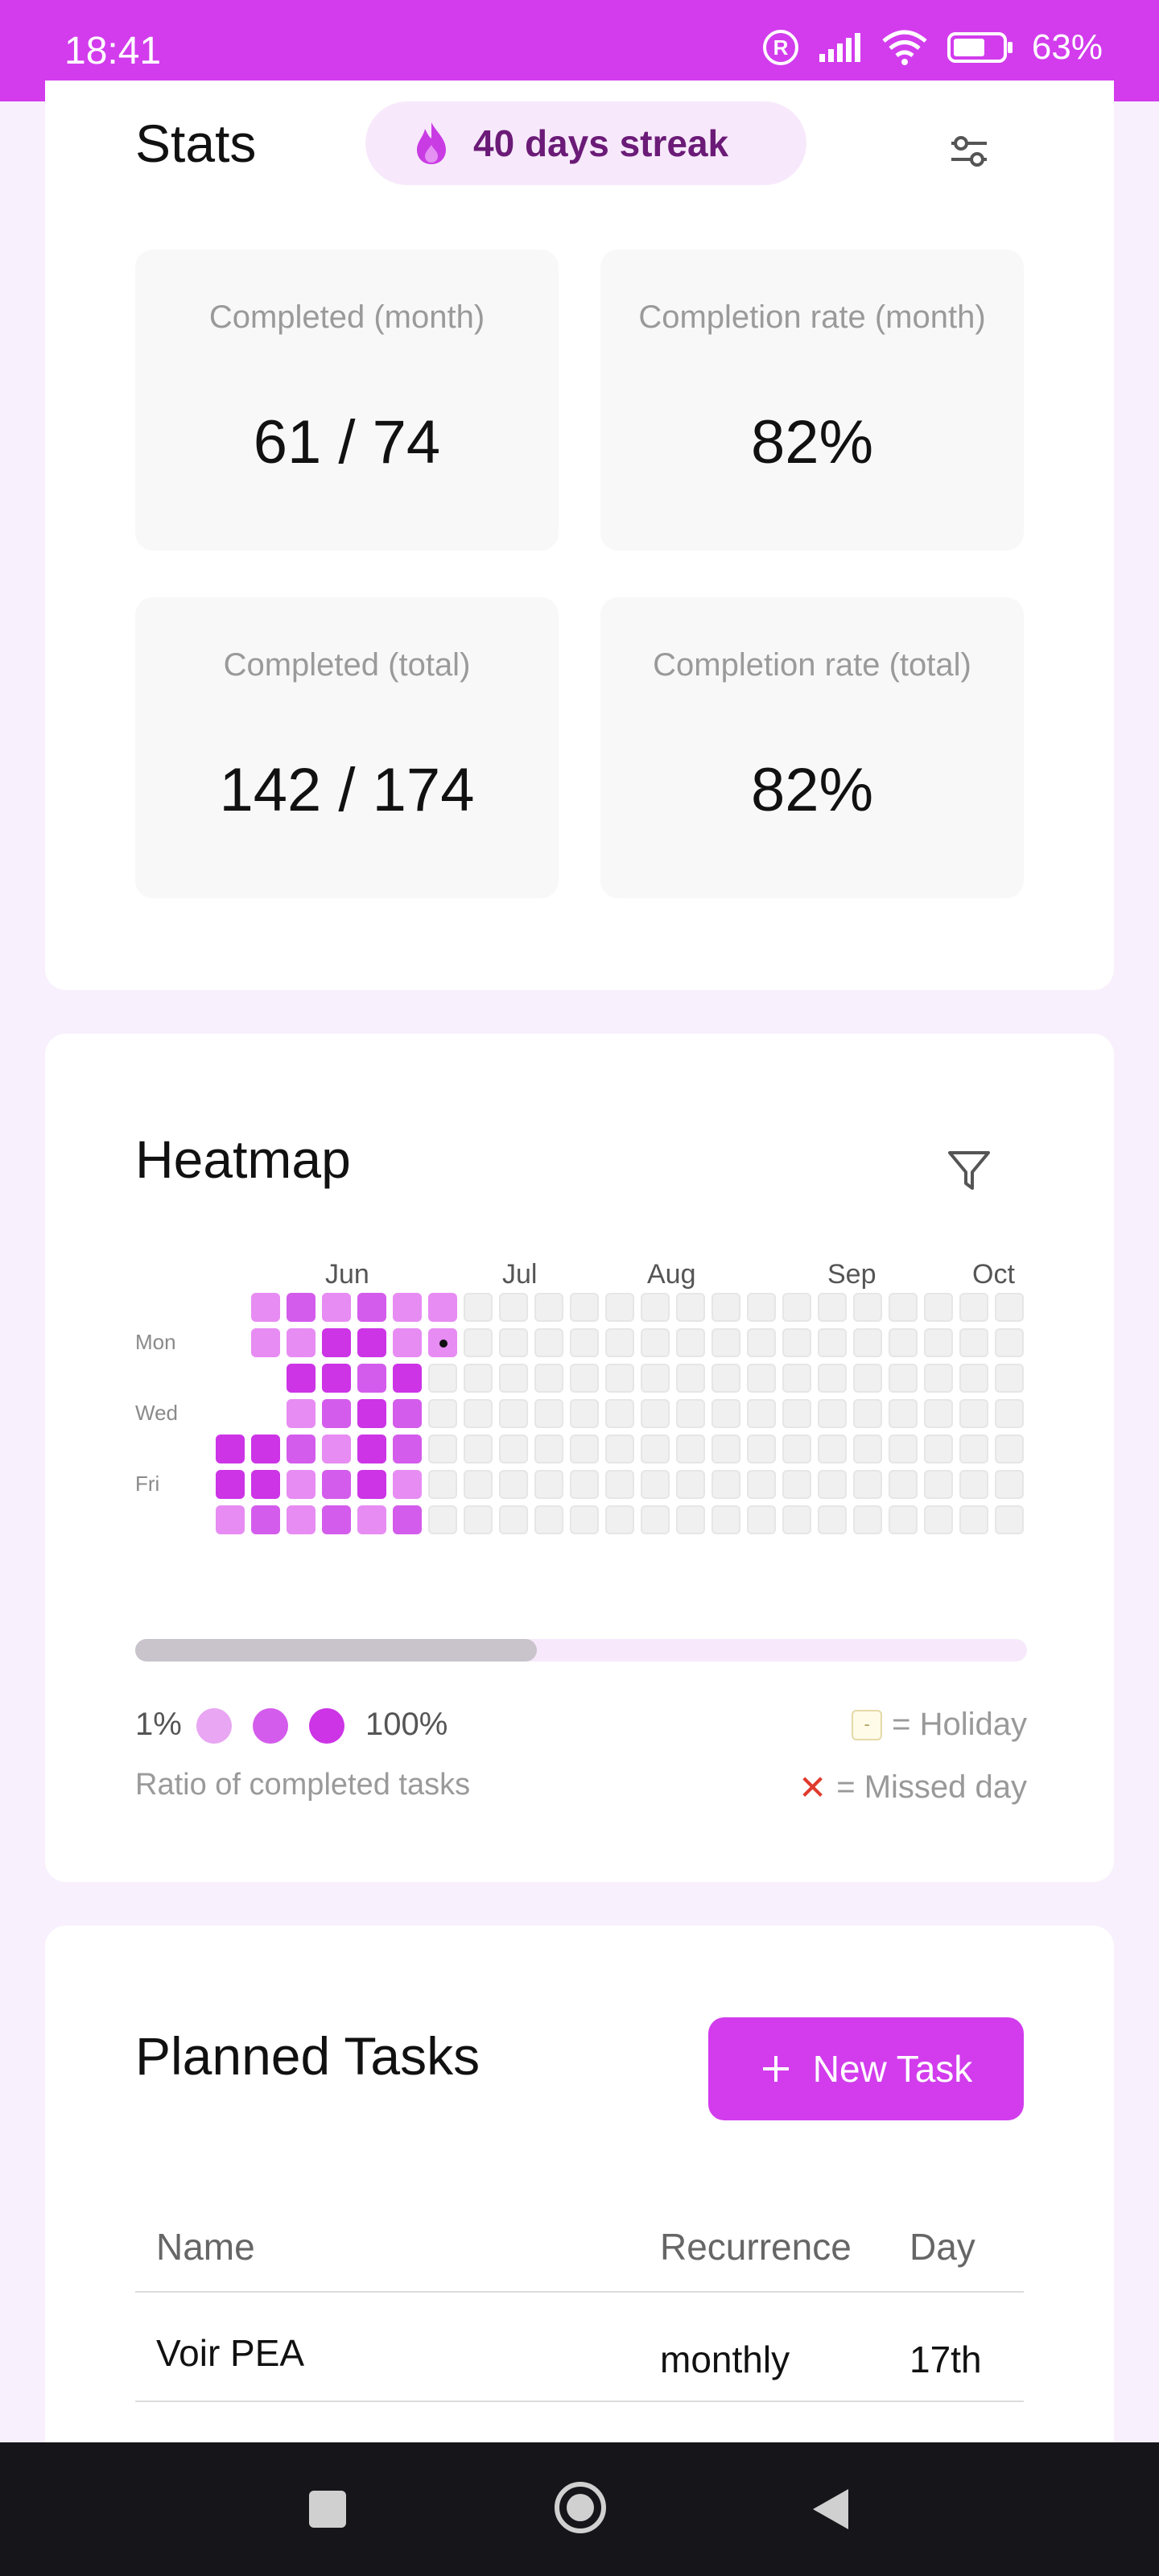  I want to click on sliders-icon, so click(969, 151).